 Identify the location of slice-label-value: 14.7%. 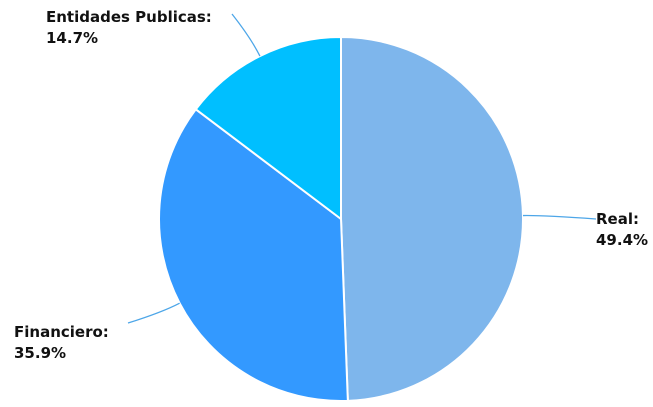
(72, 38).